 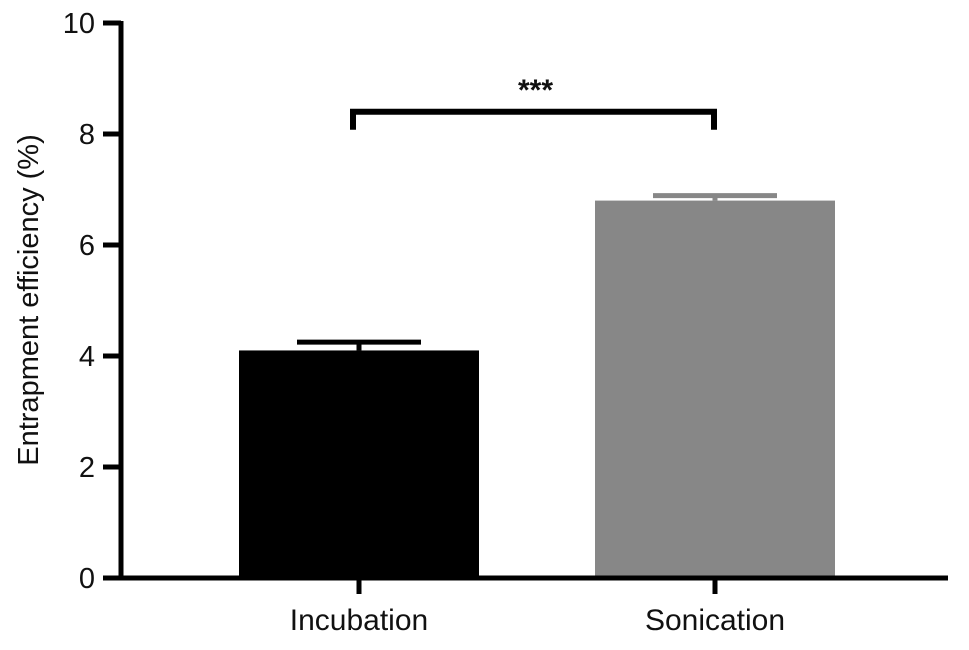 I want to click on x-tick-label-incubation: Incubation, so click(x=359, y=620).